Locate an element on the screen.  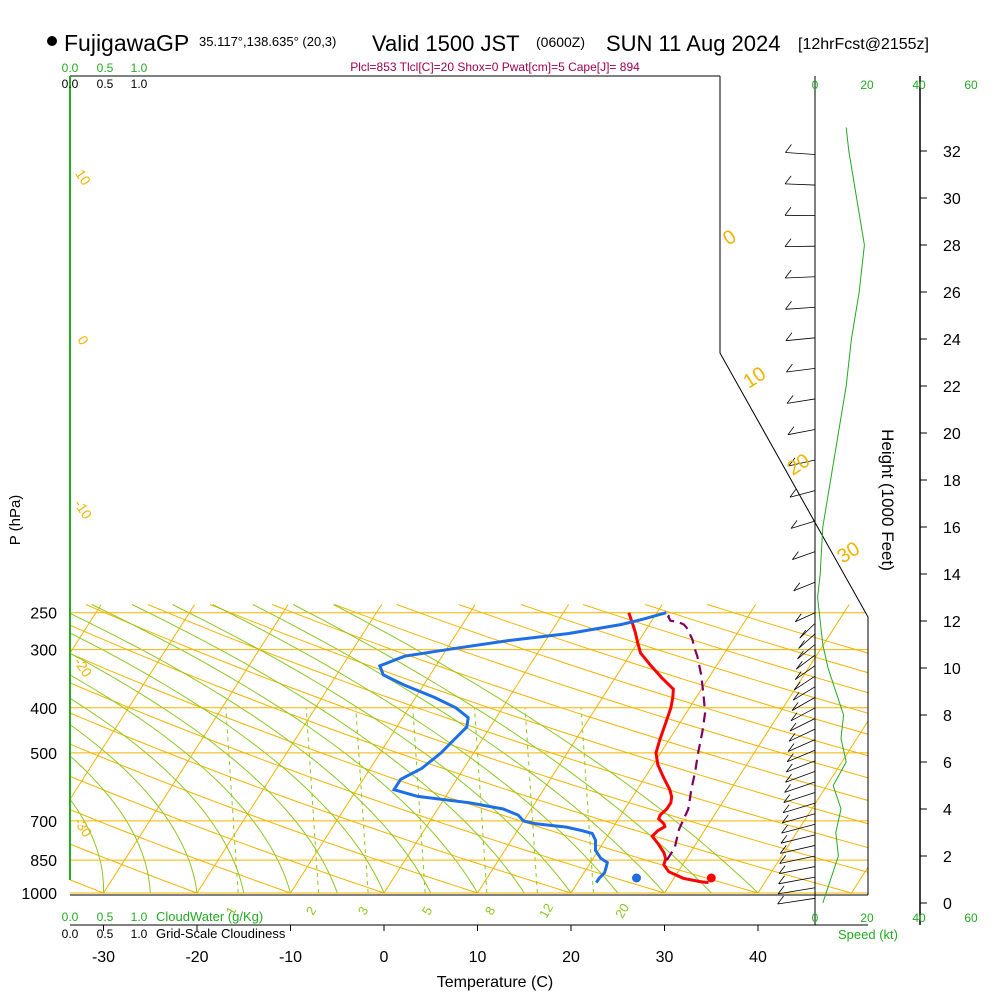
mixing-ratio-label: 3 is located at coordinates (363, 911).